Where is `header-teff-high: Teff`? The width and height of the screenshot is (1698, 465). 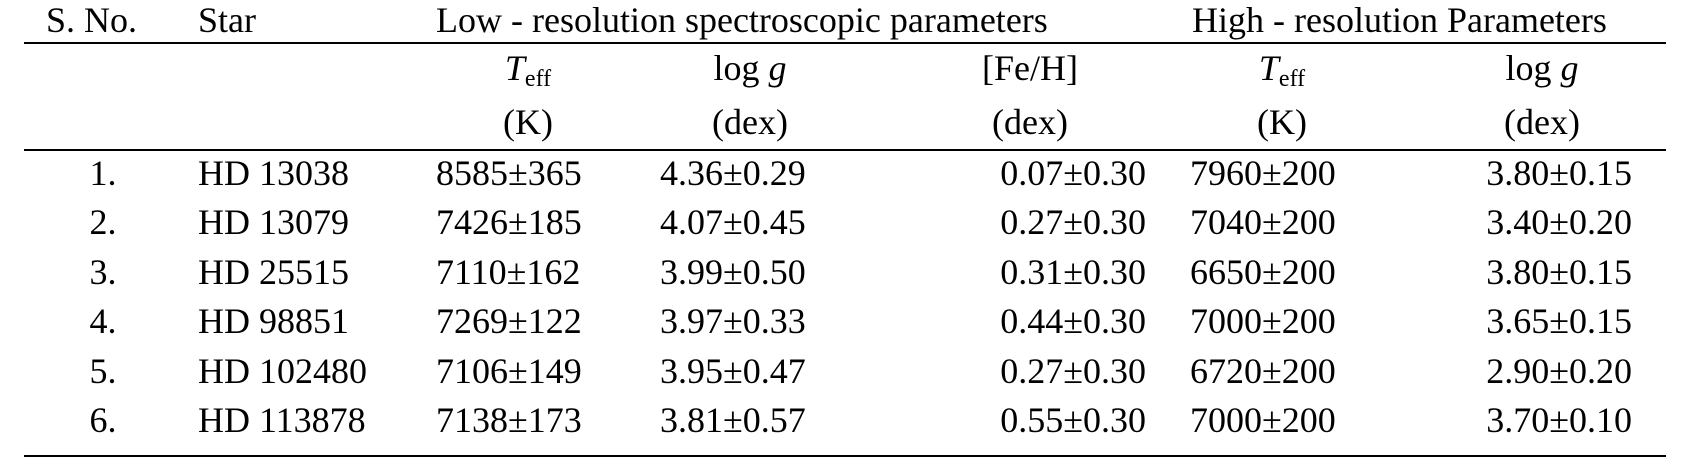 header-teff-high: Teff is located at coordinates (1282, 70).